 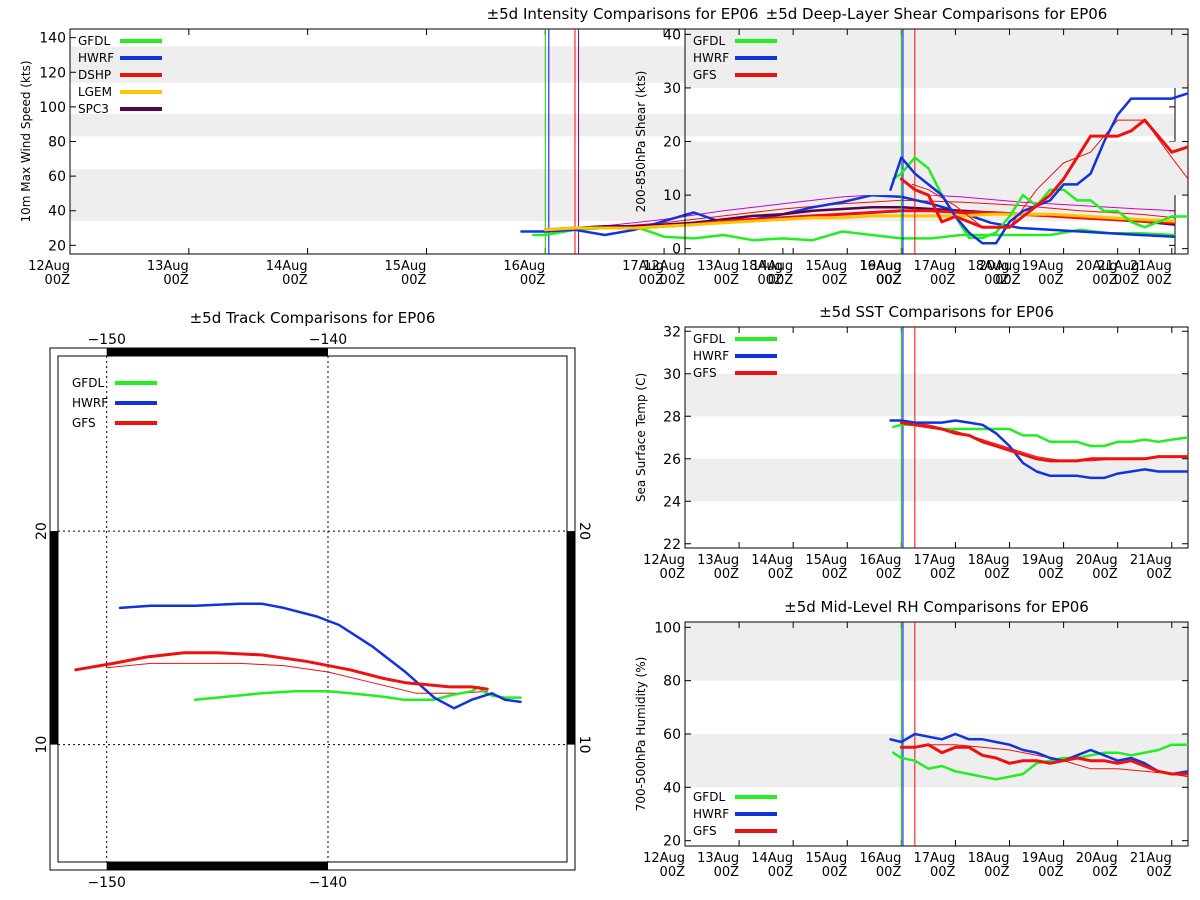 I want to click on intensity-series-hwrf, so click(x=847, y=215).